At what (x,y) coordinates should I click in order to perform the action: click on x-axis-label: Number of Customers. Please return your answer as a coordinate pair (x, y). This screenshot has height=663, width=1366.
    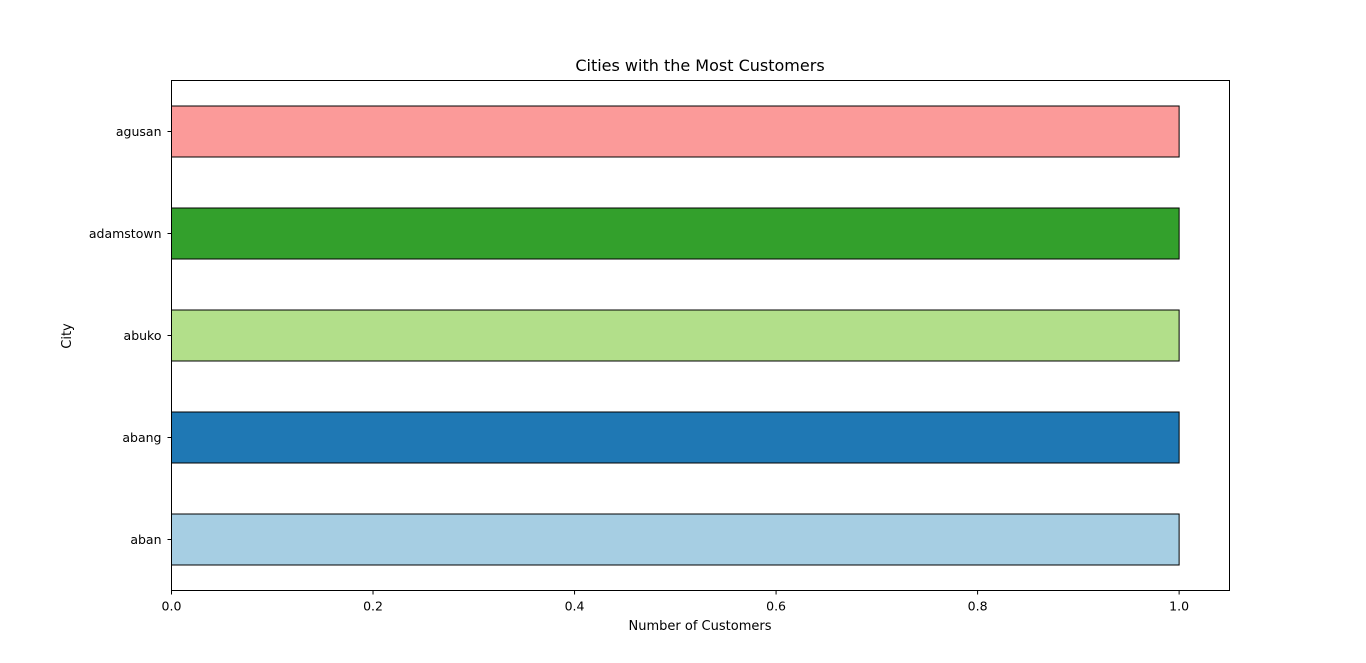
    Looking at the image, I should click on (700, 626).